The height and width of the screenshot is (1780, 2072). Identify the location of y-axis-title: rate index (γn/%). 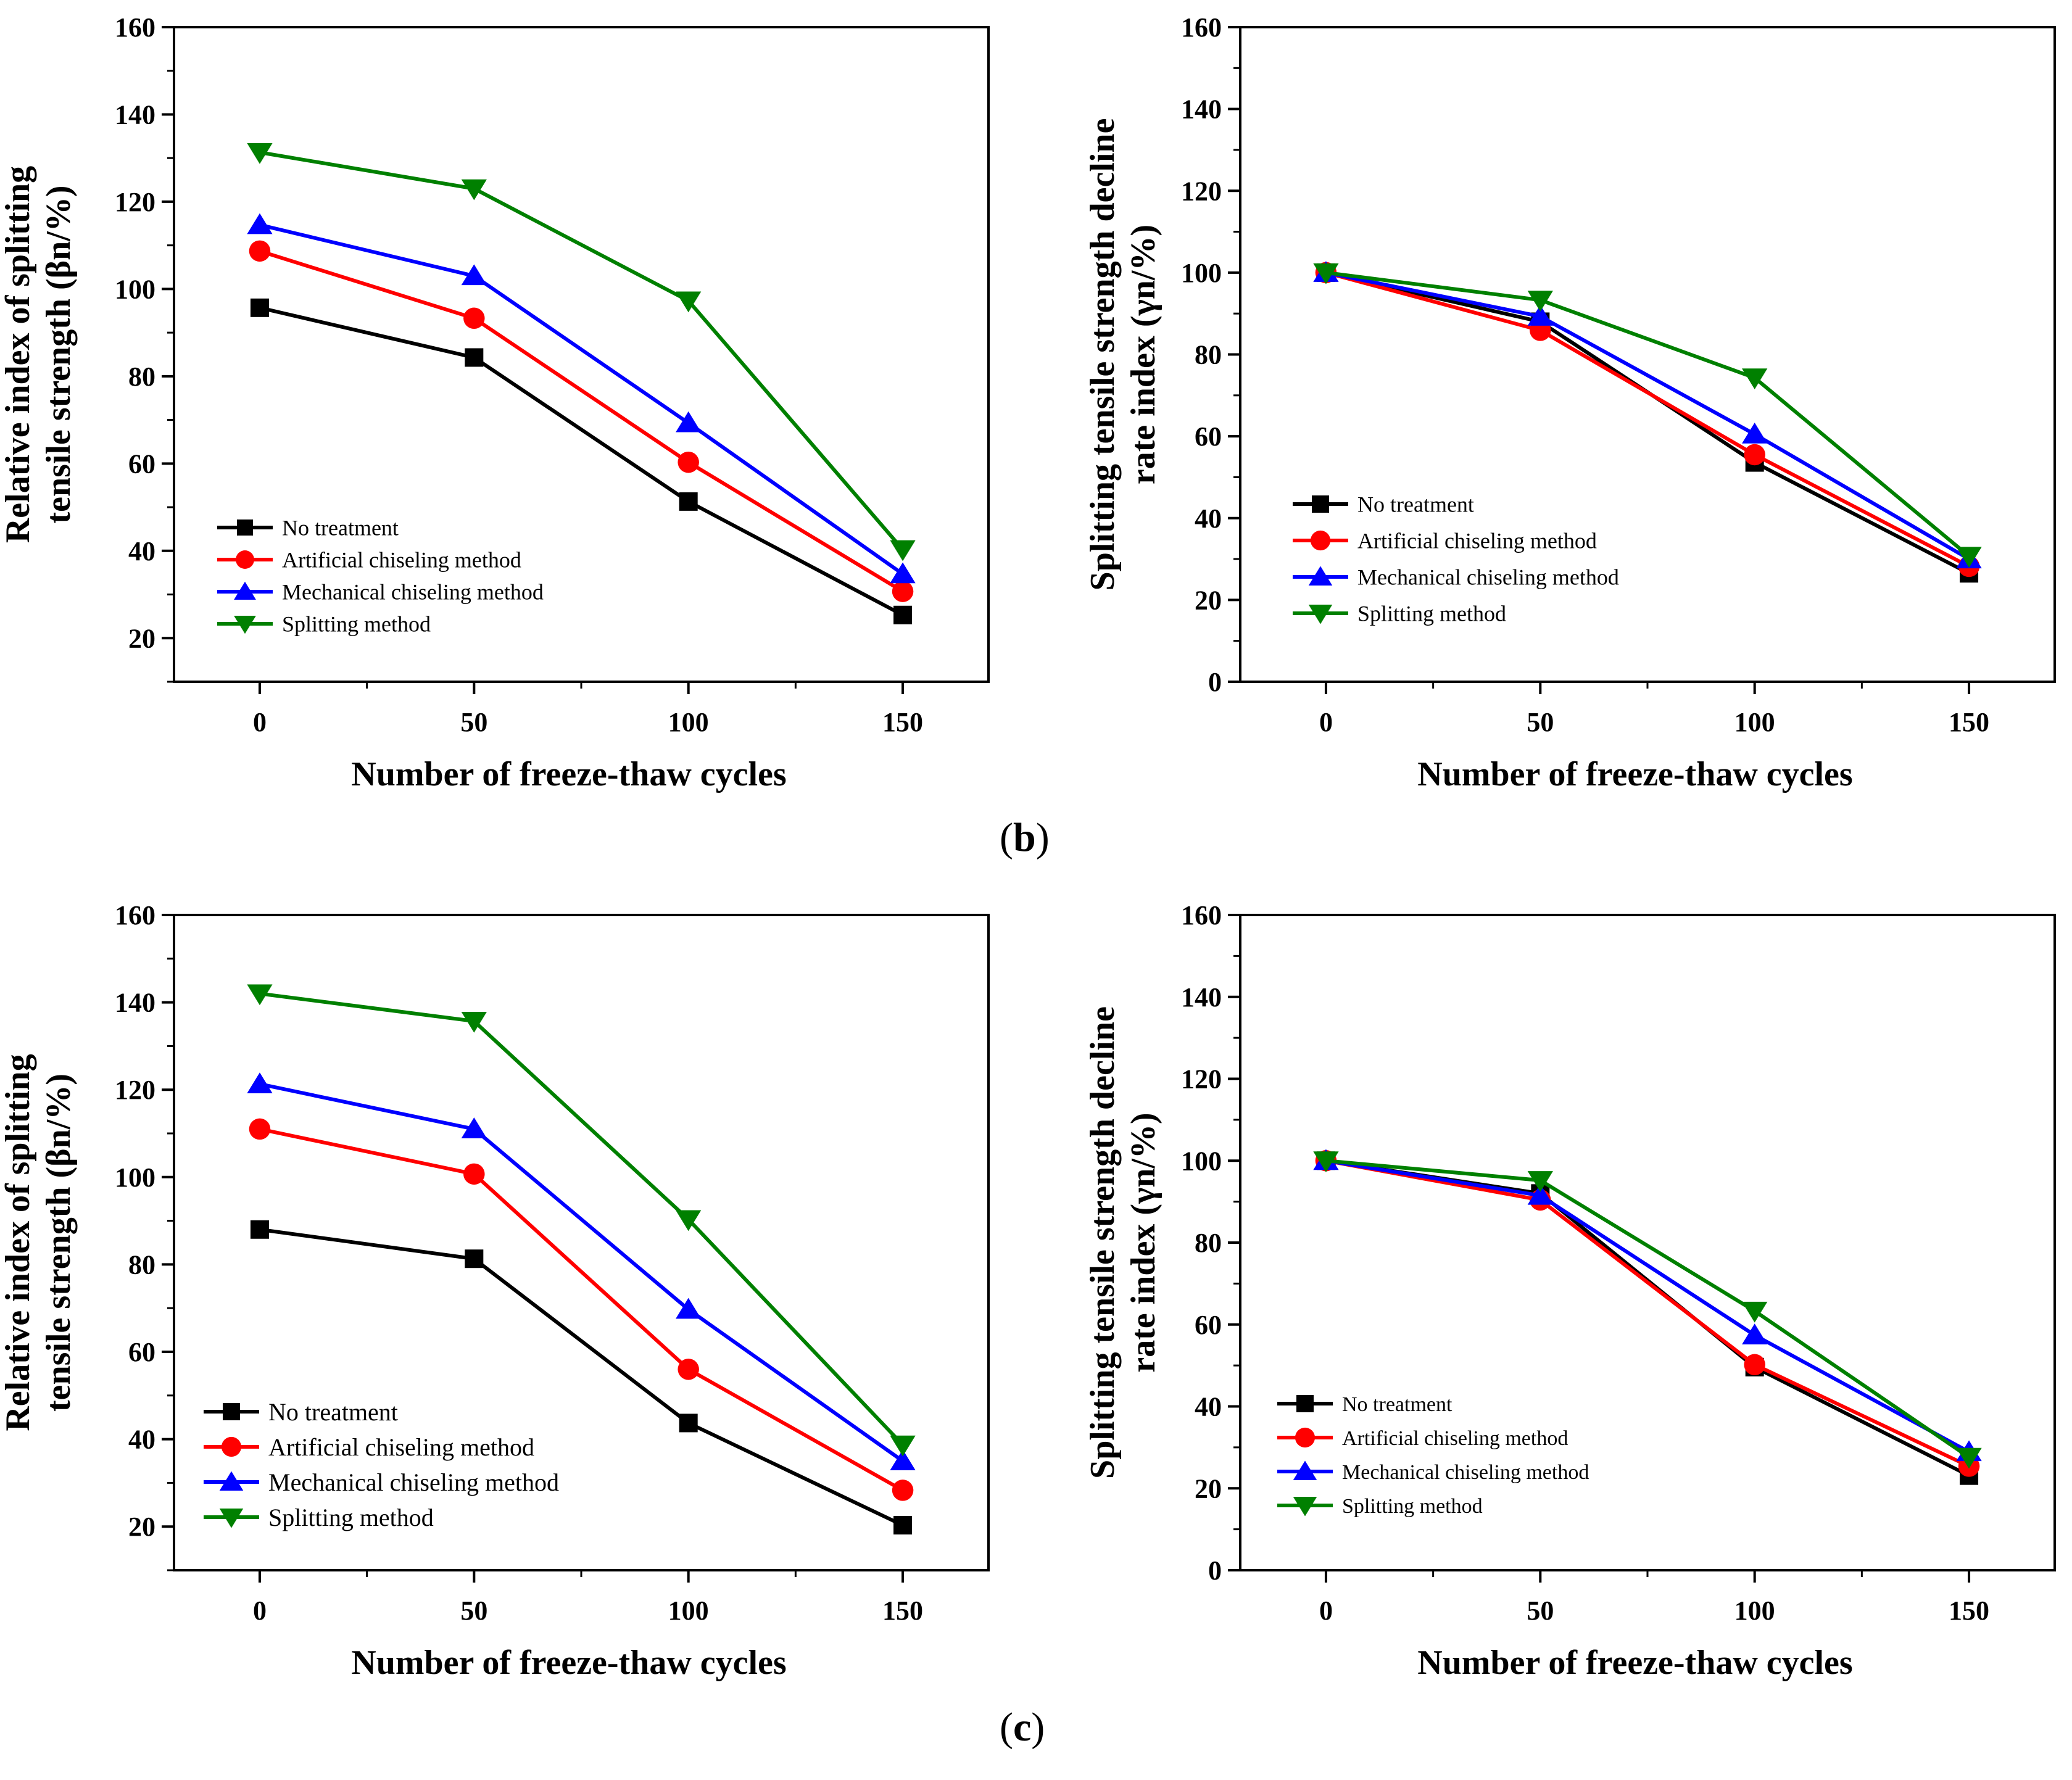
(1143, 355).